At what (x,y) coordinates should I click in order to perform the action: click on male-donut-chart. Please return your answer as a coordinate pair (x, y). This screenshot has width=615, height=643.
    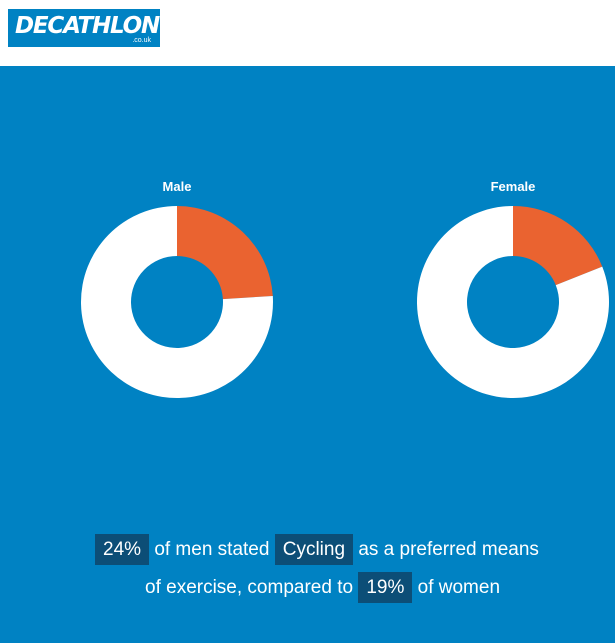
    Looking at the image, I should click on (176, 302).